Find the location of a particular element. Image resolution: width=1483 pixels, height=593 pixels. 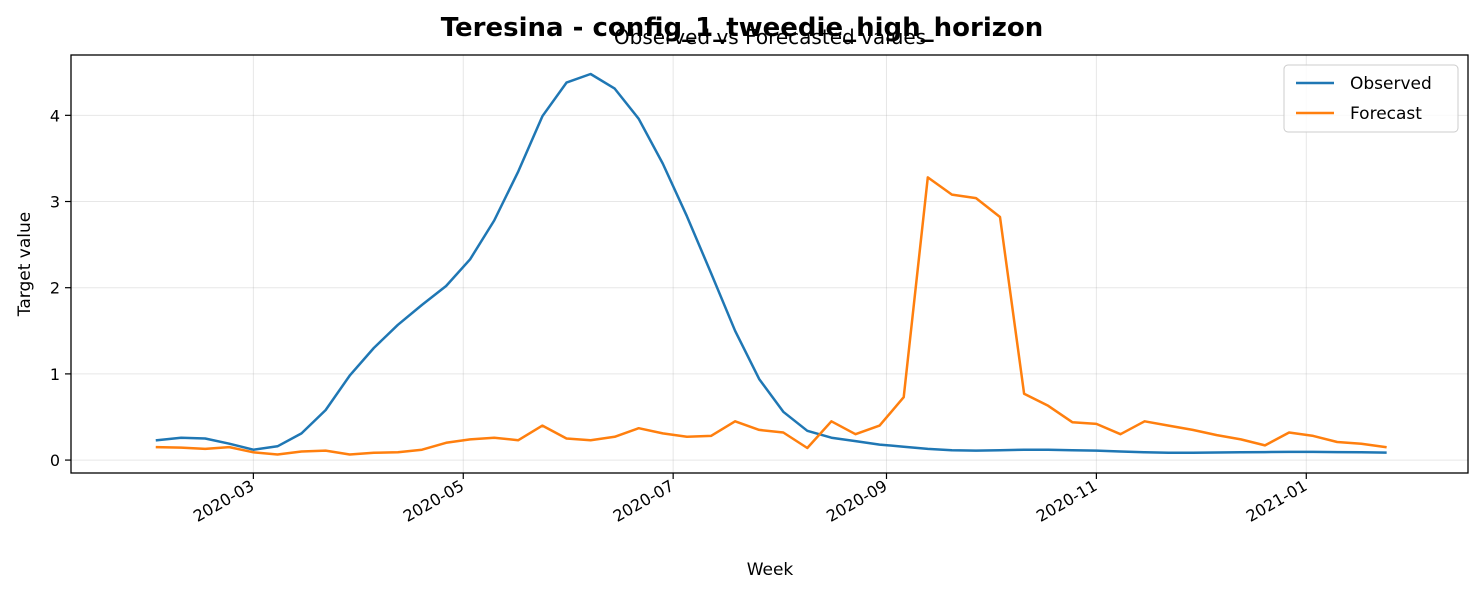

y-tick-label: 4 is located at coordinates (55, 115).